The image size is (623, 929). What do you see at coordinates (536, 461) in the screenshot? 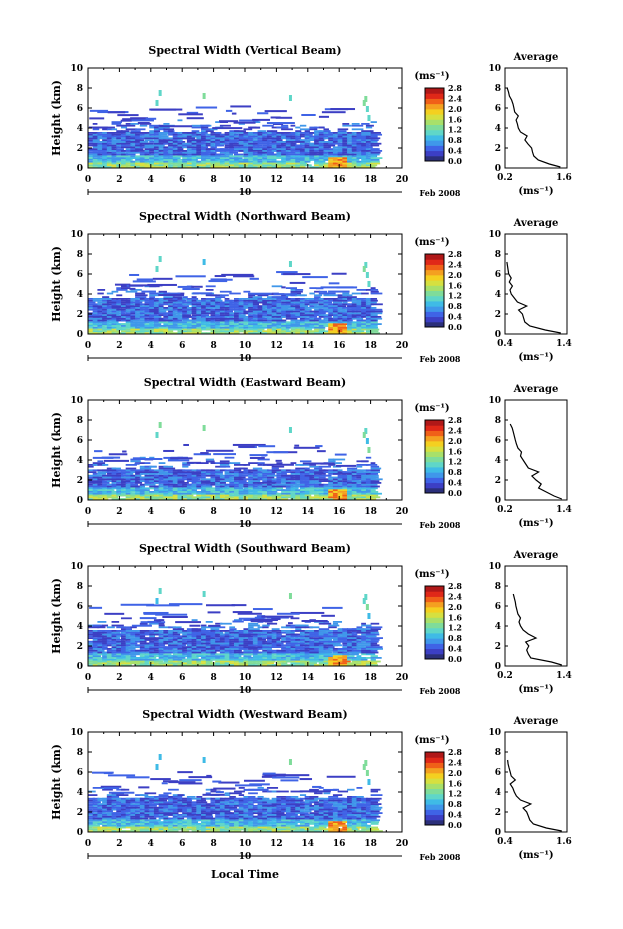
I see `average-profile-line` at bounding box center [536, 461].